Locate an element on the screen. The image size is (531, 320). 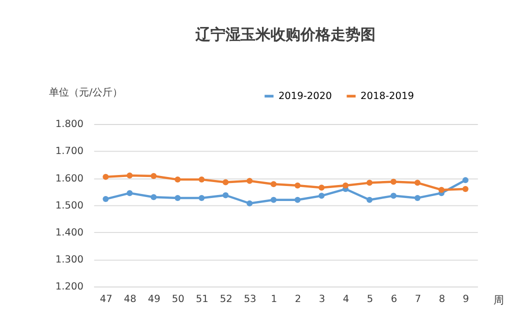
y-axis-title: 单位（元/公斤） is located at coordinates (85, 92).